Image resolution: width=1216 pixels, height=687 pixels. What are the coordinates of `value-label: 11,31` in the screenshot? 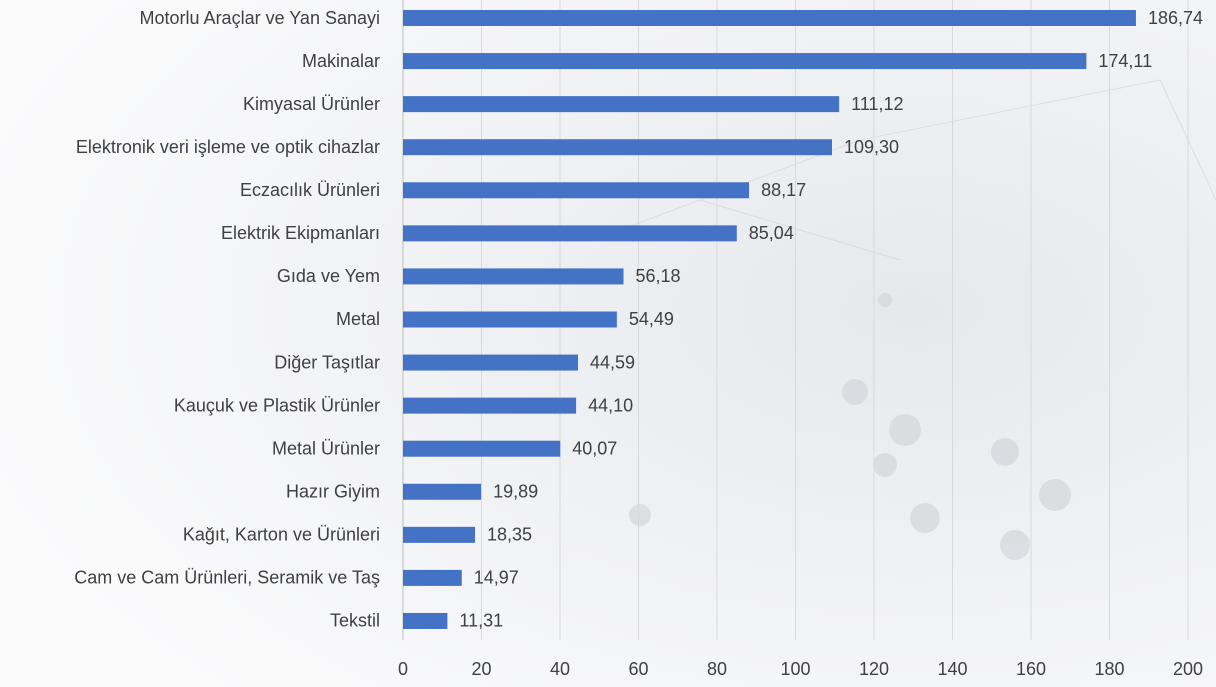 It's located at (481, 621).